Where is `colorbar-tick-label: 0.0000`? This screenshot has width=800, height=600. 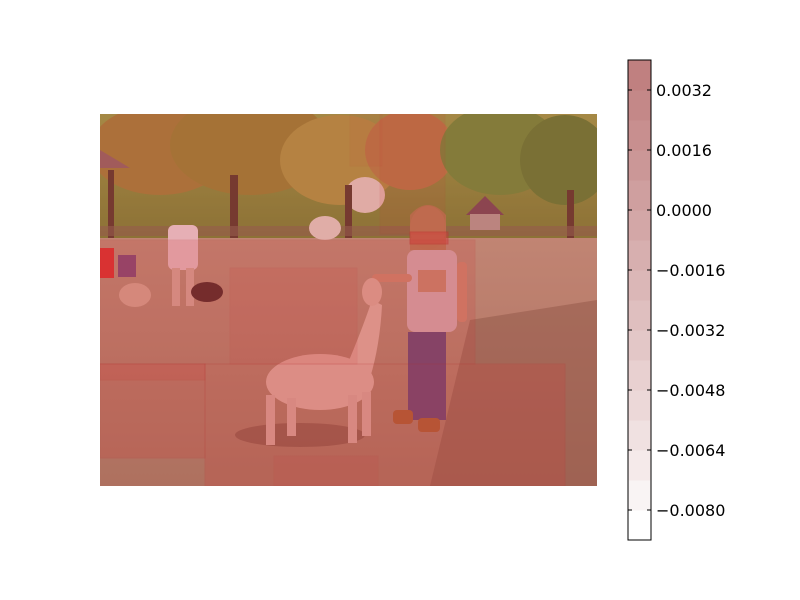
colorbar-tick-label: 0.0000 is located at coordinates (684, 210).